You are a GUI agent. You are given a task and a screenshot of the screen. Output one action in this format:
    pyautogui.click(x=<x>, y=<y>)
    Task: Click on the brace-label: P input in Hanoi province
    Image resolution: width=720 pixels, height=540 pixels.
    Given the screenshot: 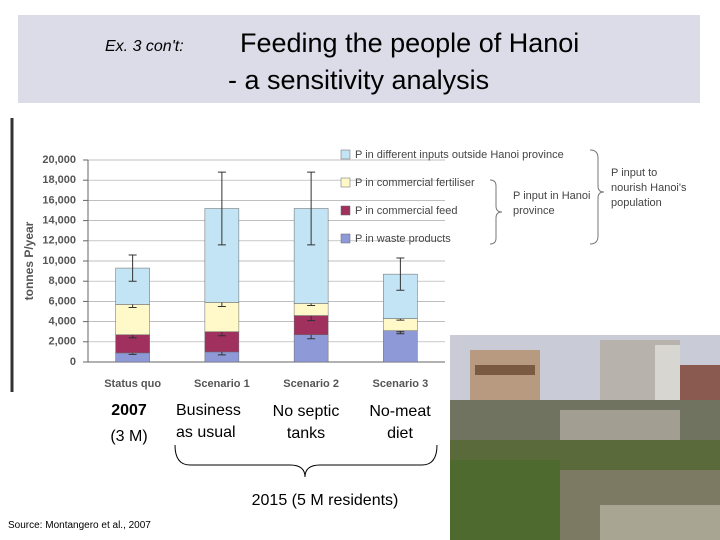 What is the action you would take?
    pyautogui.click(x=551, y=203)
    